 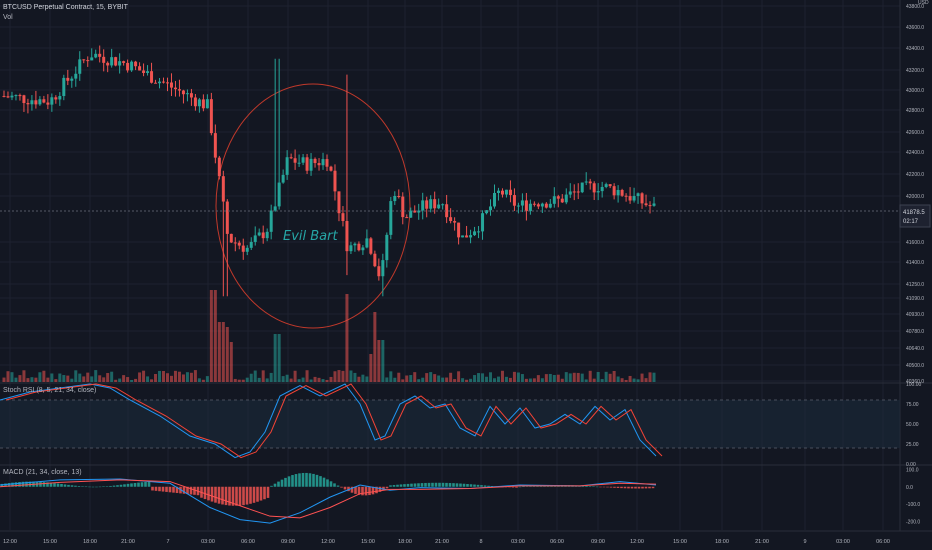 What do you see at coordinates (328, 421) in the screenshot?
I see `stoch-rsi-k-line` at bounding box center [328, 421].